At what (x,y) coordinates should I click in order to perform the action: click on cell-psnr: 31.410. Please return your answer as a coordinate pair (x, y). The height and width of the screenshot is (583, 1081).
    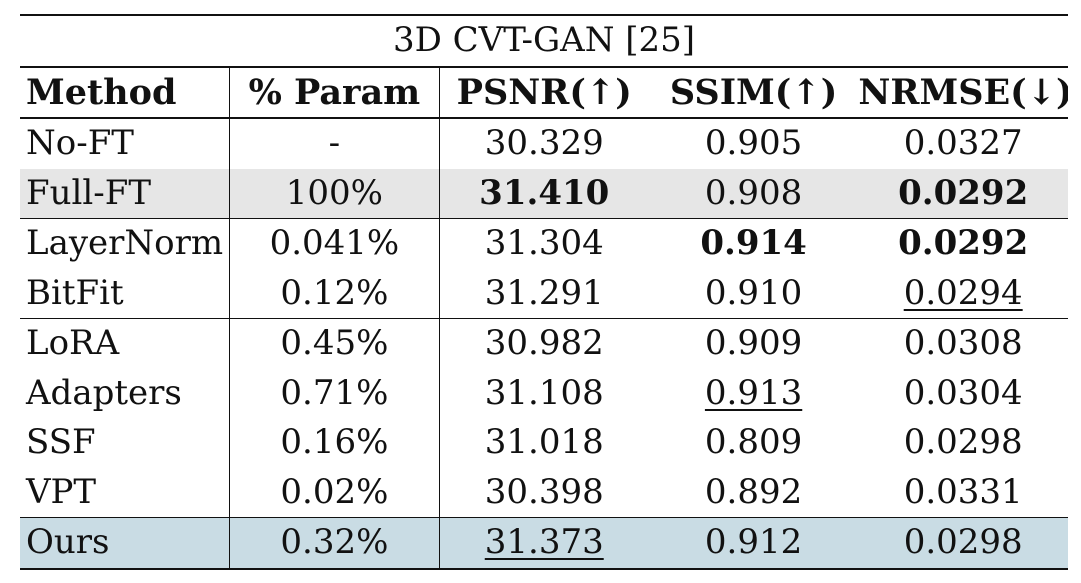
    Looking at the image, I should click on (544, 193).